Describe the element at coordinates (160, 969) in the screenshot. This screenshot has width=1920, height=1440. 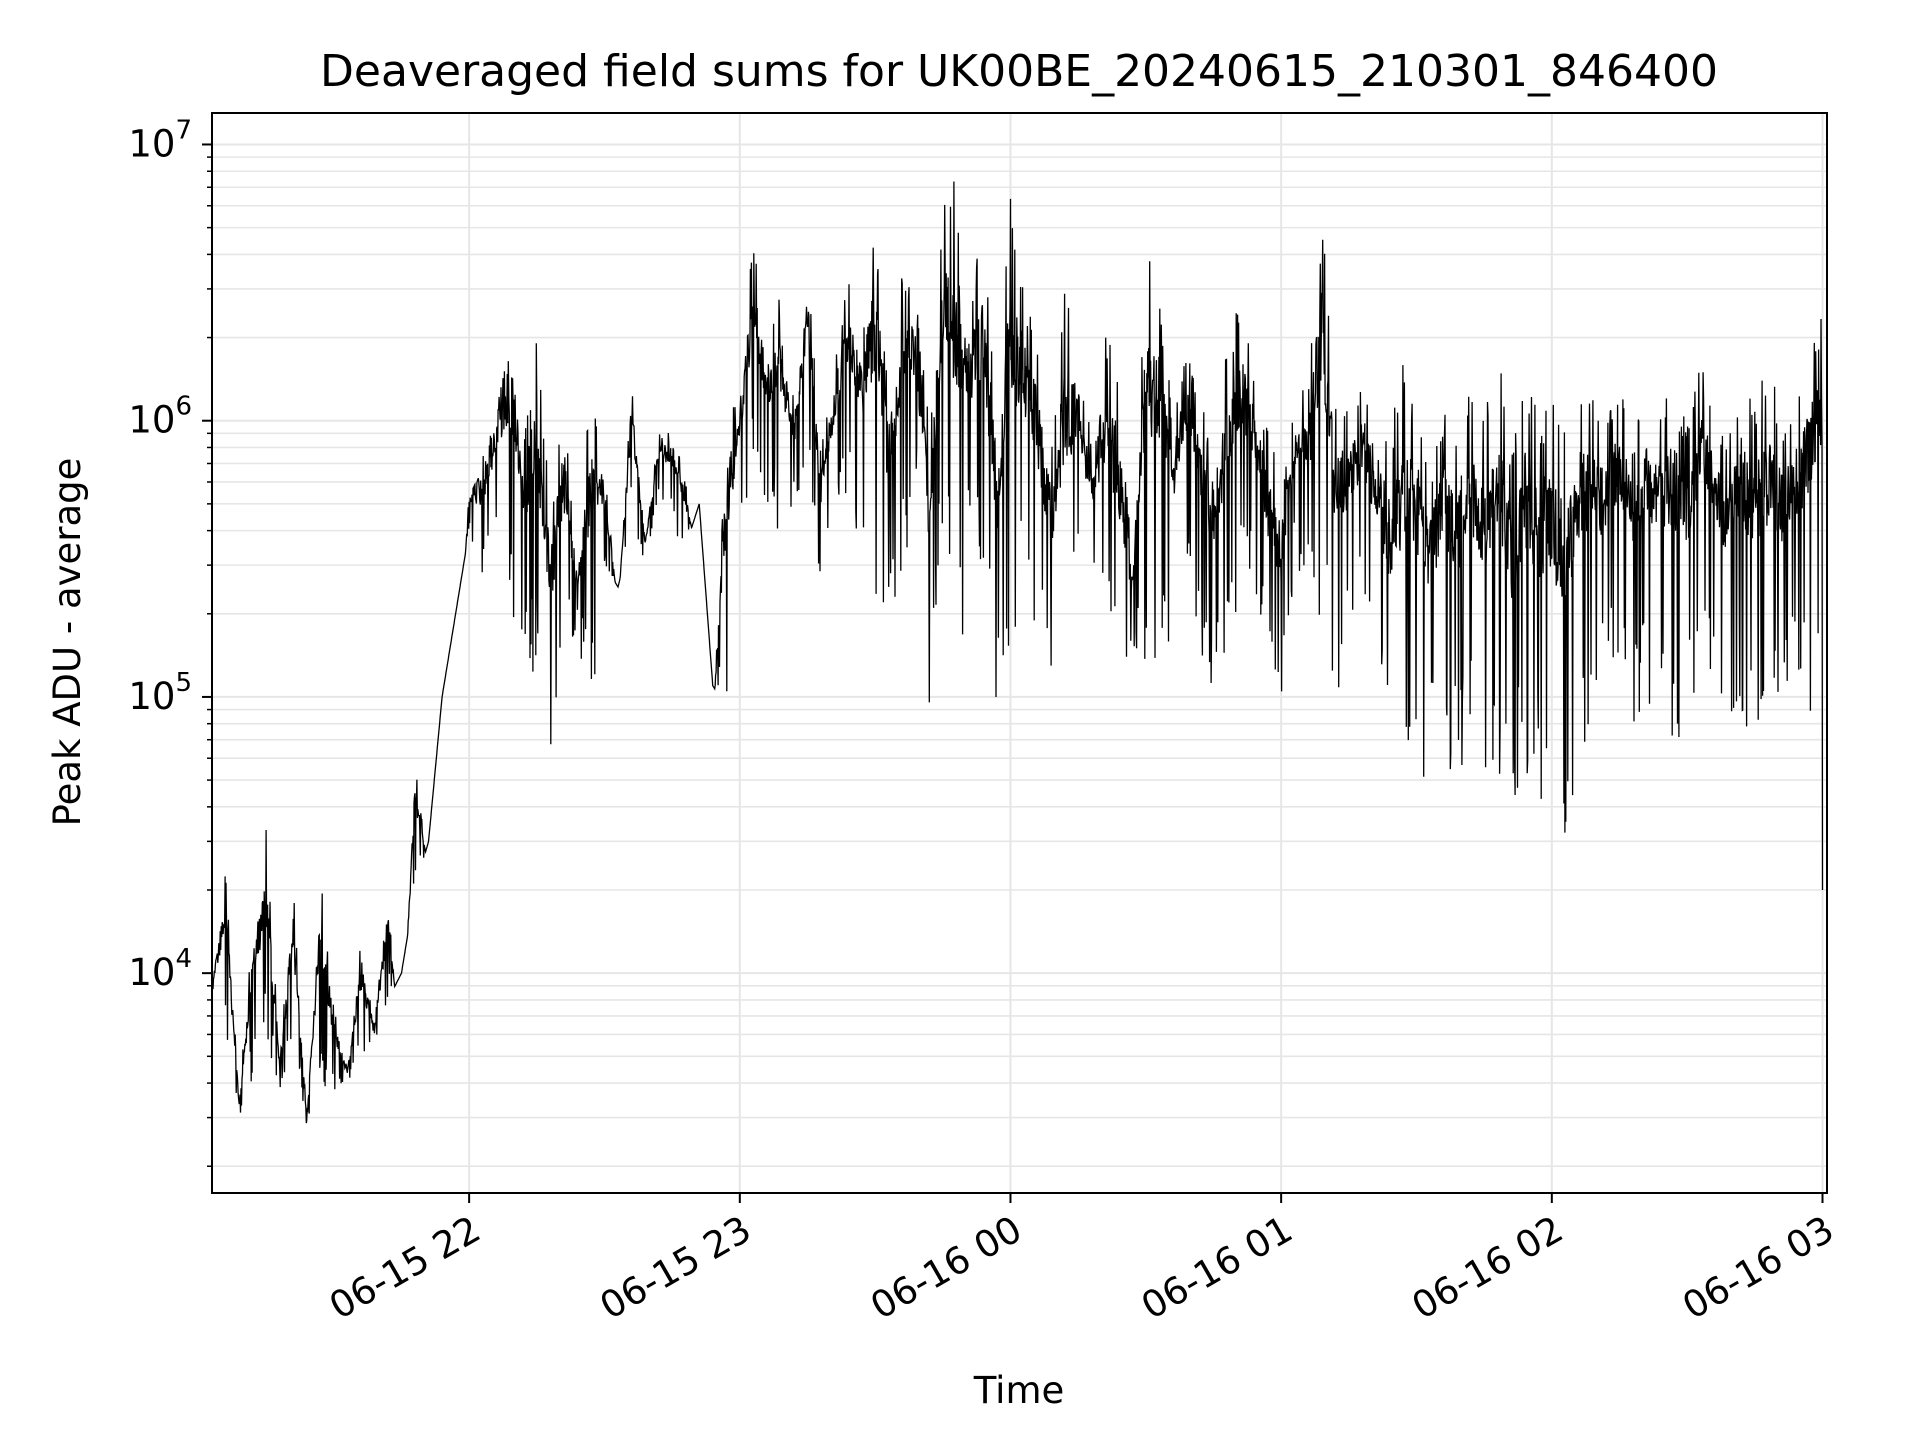
I see `y-tick-label: 10⁴` at that location.